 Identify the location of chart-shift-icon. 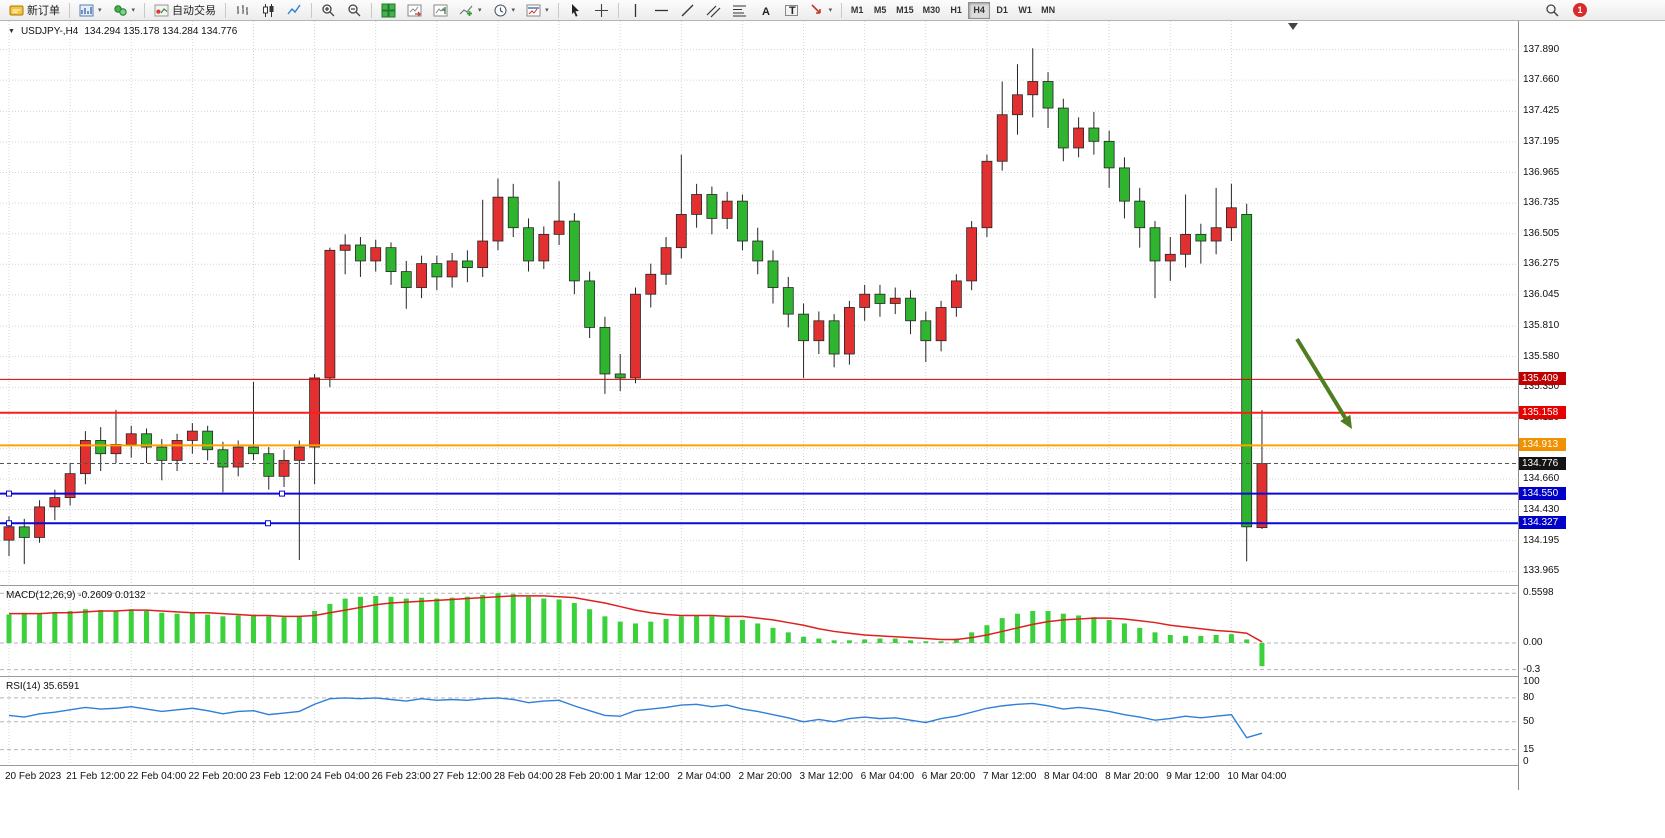
(440, 10).